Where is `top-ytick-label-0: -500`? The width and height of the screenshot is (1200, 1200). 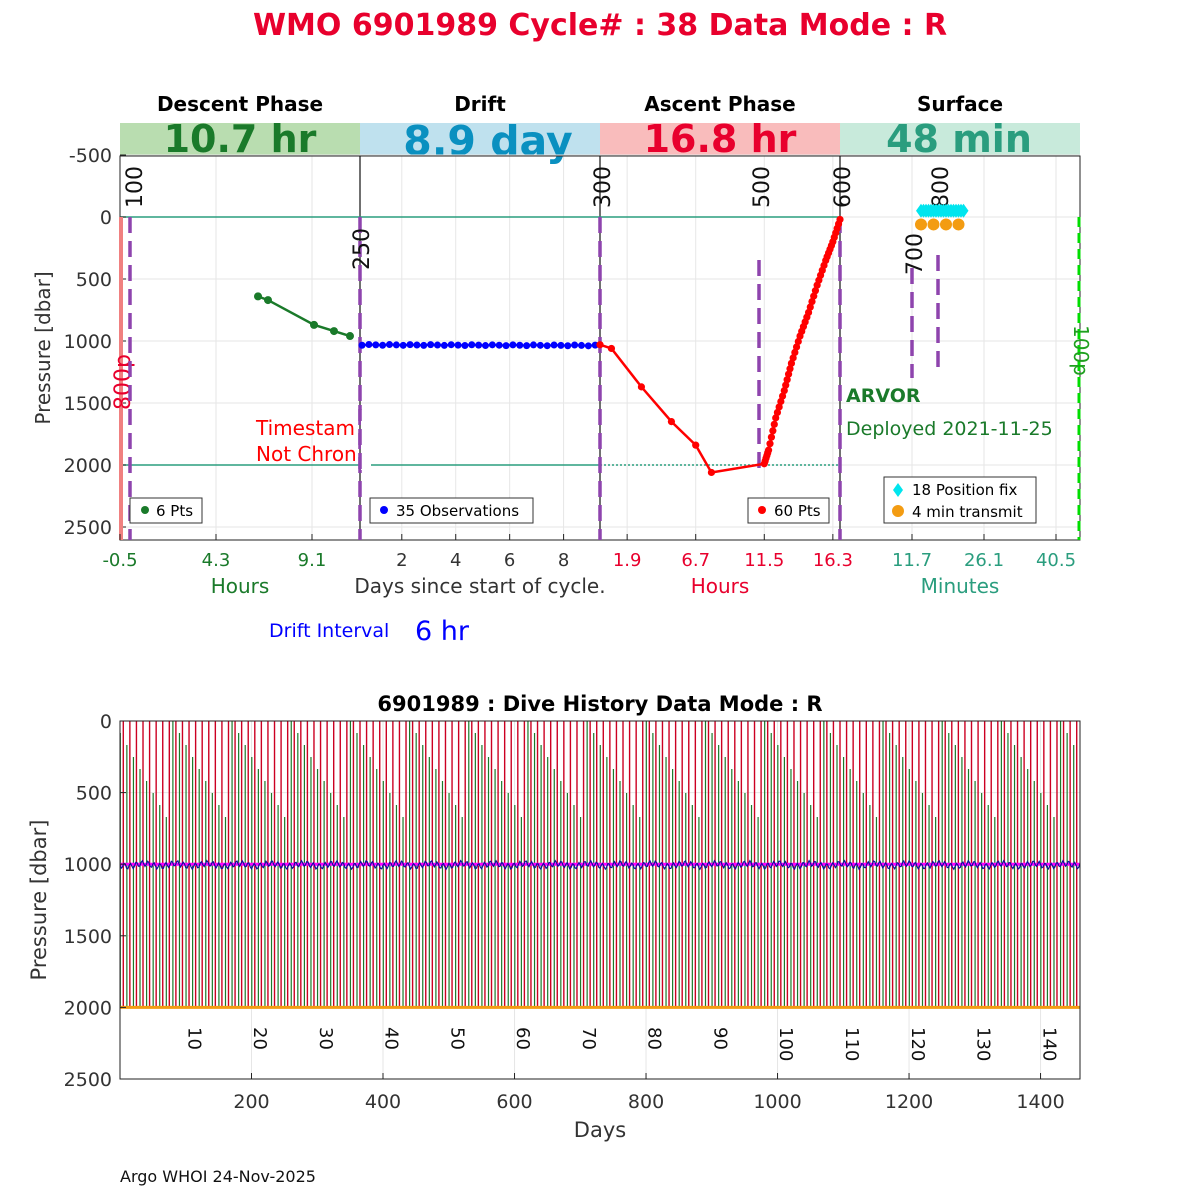
top-ytick-label-0: -500 is located at coordinates (90, 156).